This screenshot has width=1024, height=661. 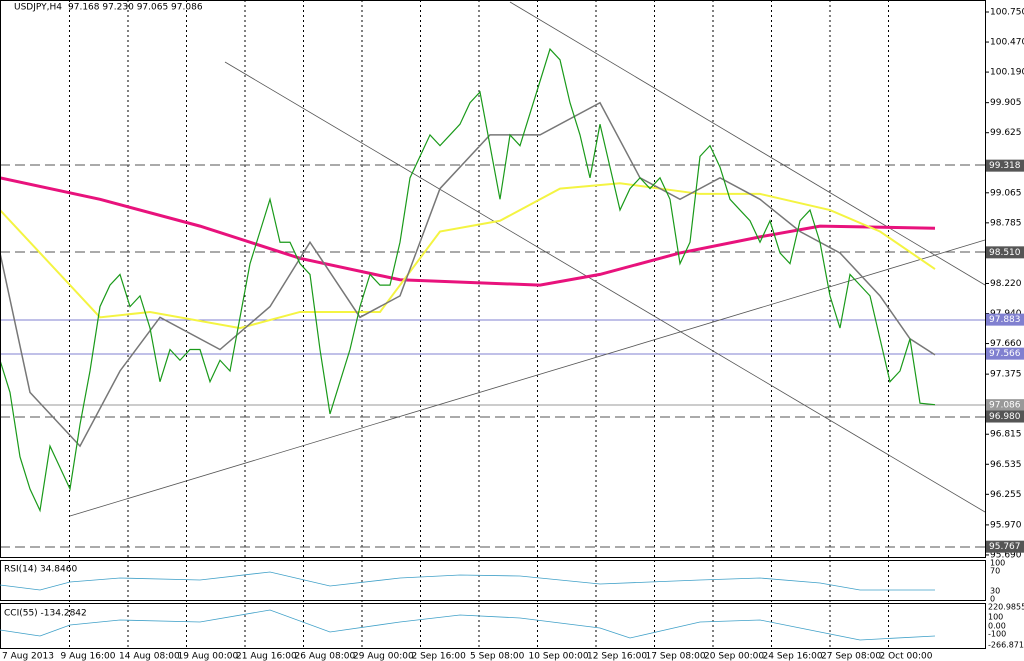 I want to click on price-marker-label: 96.980, so click(x=1005, y=417).